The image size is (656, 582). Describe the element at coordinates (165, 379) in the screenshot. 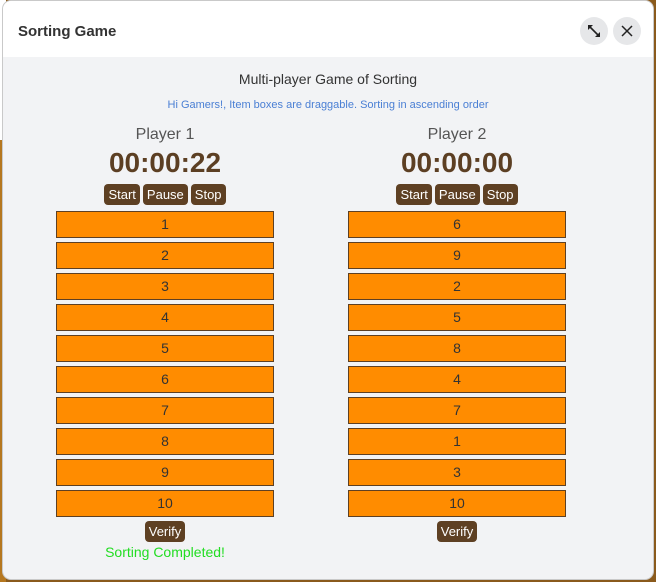

I see `player-1-item: 6` at that location.